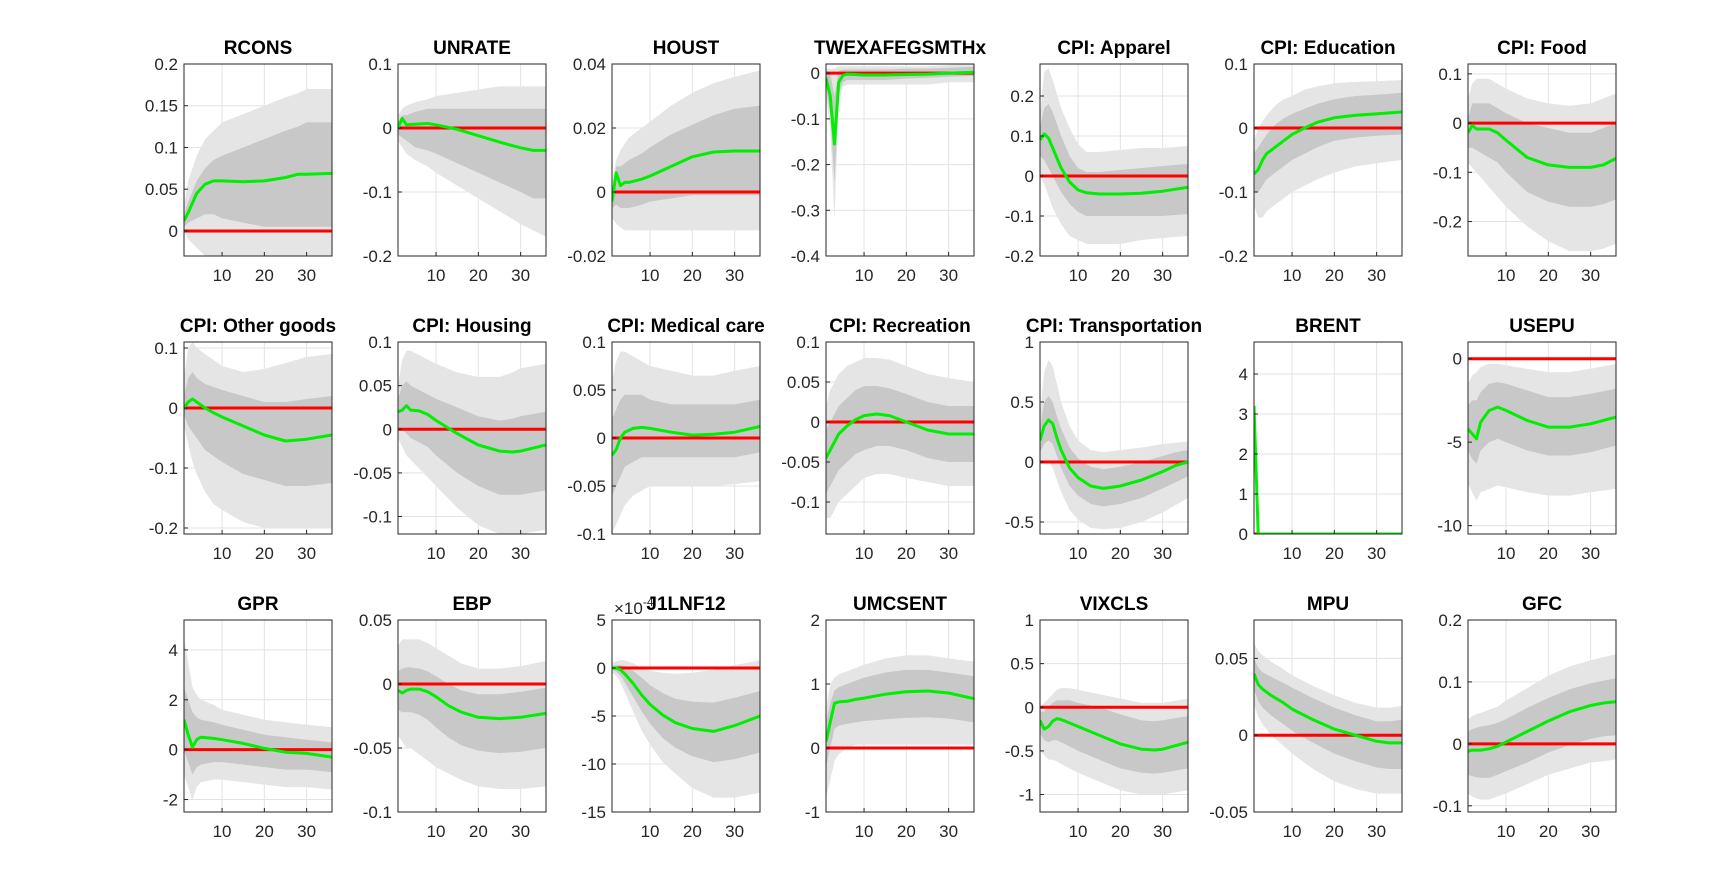 The width and height of the screenshot is (1710, 894). What do you see at coordinates (1542, 604) in the screenshot?
I see `panel-title: GFC` at bounding box center [1542, 604].